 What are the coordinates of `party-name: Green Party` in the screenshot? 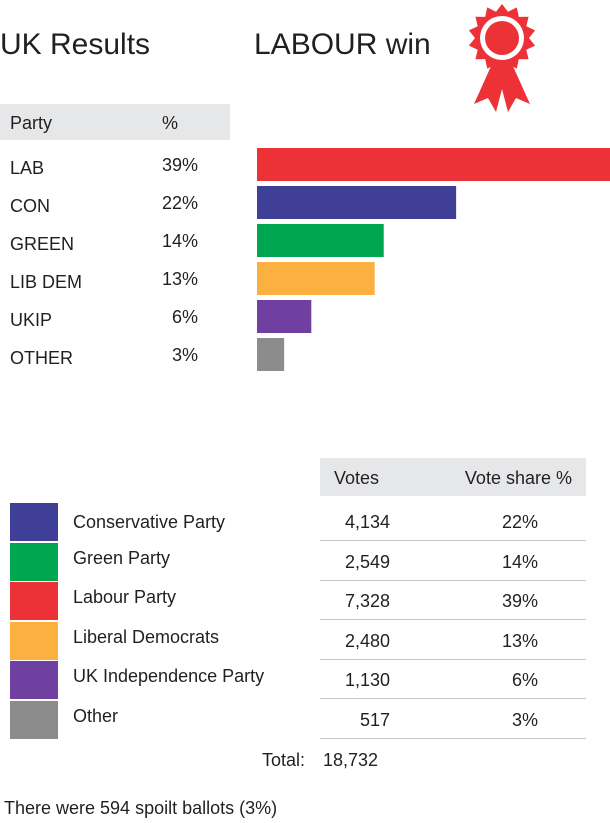 It's located at (122, 557).